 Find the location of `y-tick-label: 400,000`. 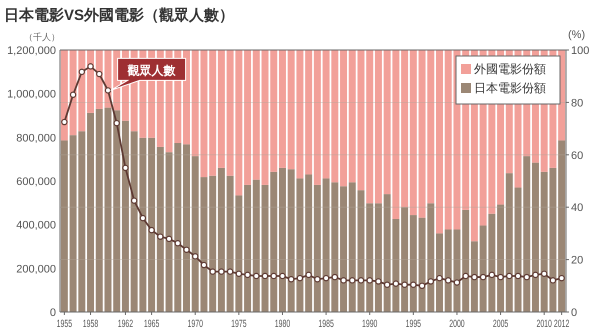

y-tick-label: 400,000 is located at coordinates (36, 226).